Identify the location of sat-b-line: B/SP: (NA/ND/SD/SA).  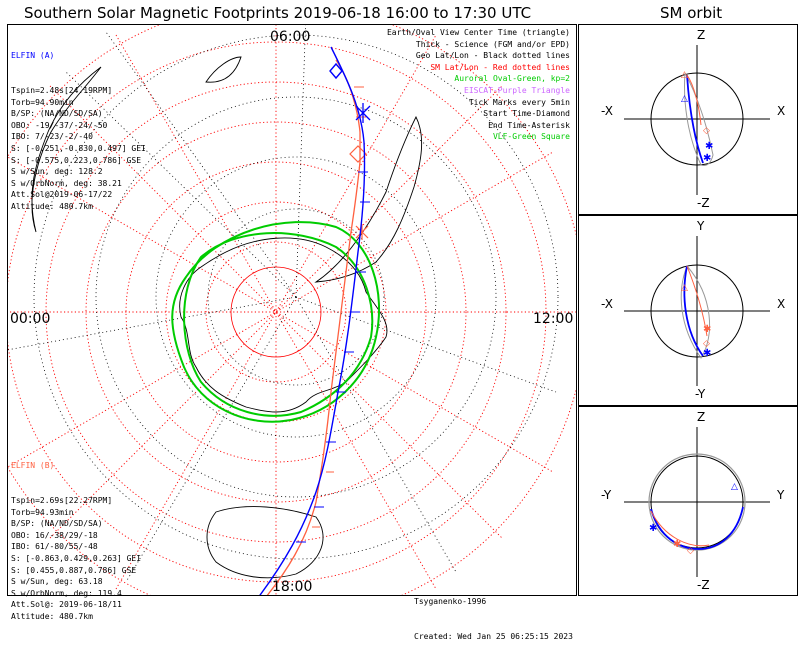
(57, 524).